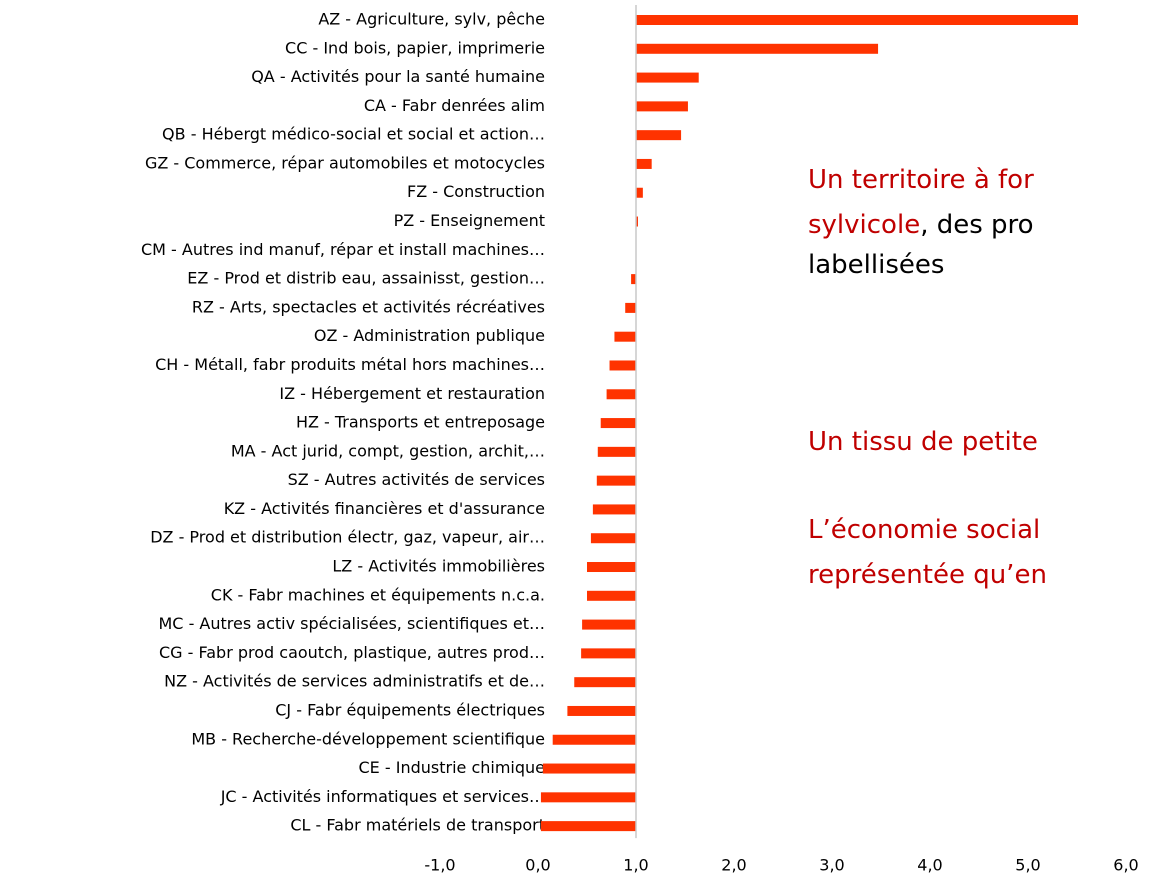  What do you see at coordinates (864, 225) in the screenshot?
I see `annotation-text: sylvicole` at bounding box center [864, 225].